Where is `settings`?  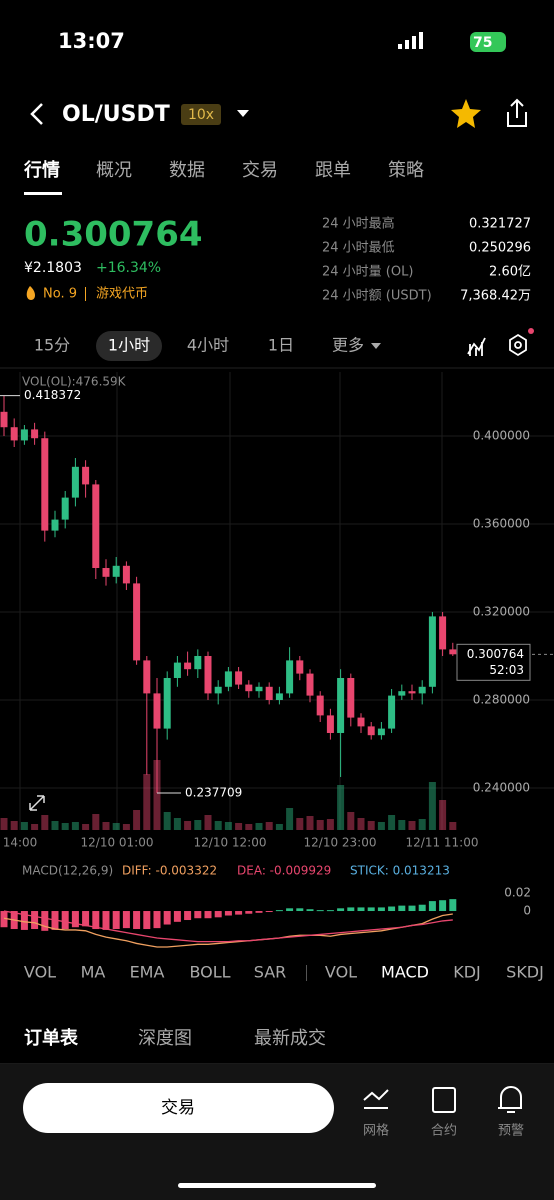
settings is located at coordinates (518, 345).